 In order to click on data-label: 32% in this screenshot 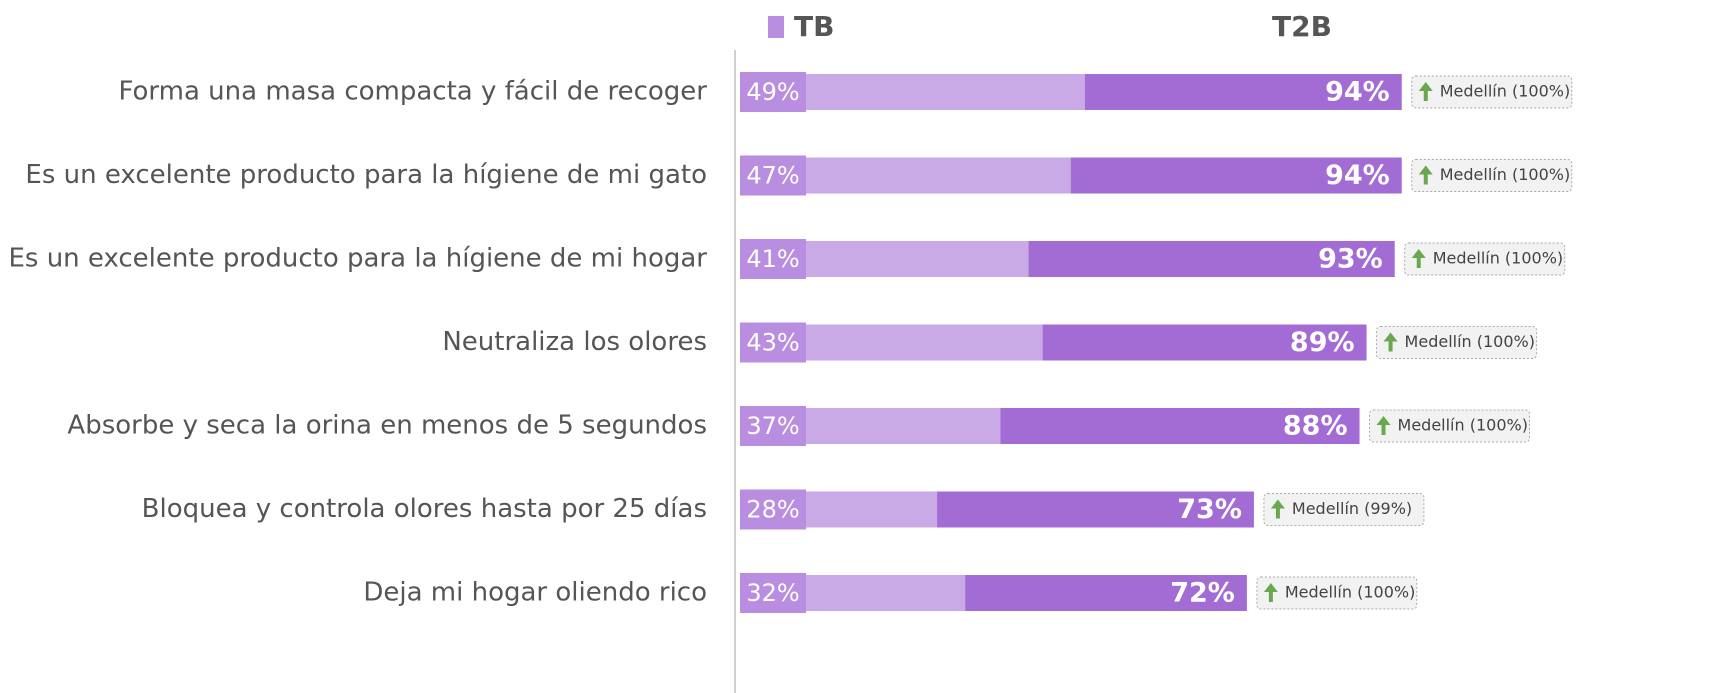, I will do `click(772, 593)`.